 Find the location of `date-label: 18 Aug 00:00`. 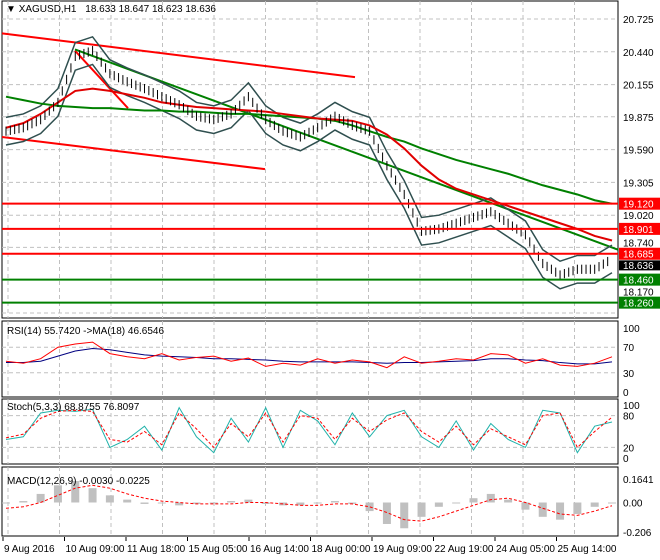

date-label: 18 Aug 00:00 is located at coordinates (341, 549).